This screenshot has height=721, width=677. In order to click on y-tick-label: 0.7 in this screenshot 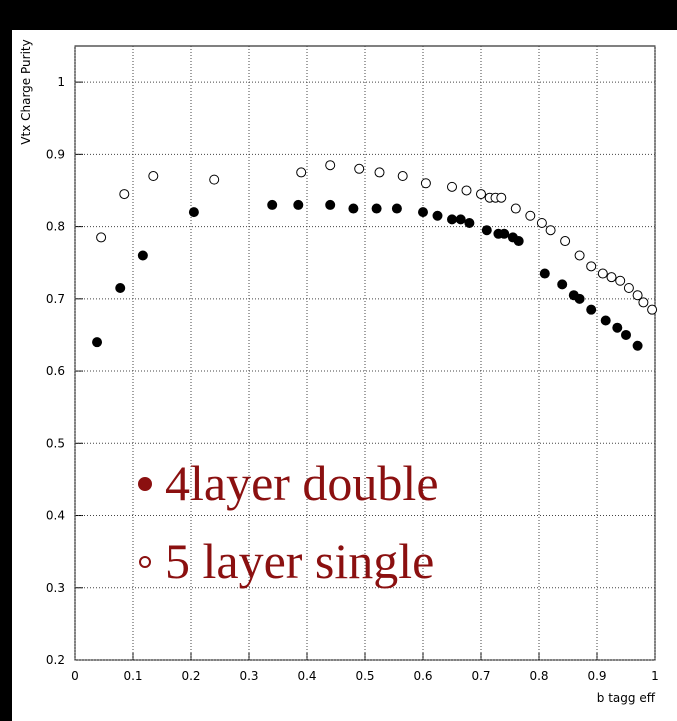, I will do `click(55, 299)`.